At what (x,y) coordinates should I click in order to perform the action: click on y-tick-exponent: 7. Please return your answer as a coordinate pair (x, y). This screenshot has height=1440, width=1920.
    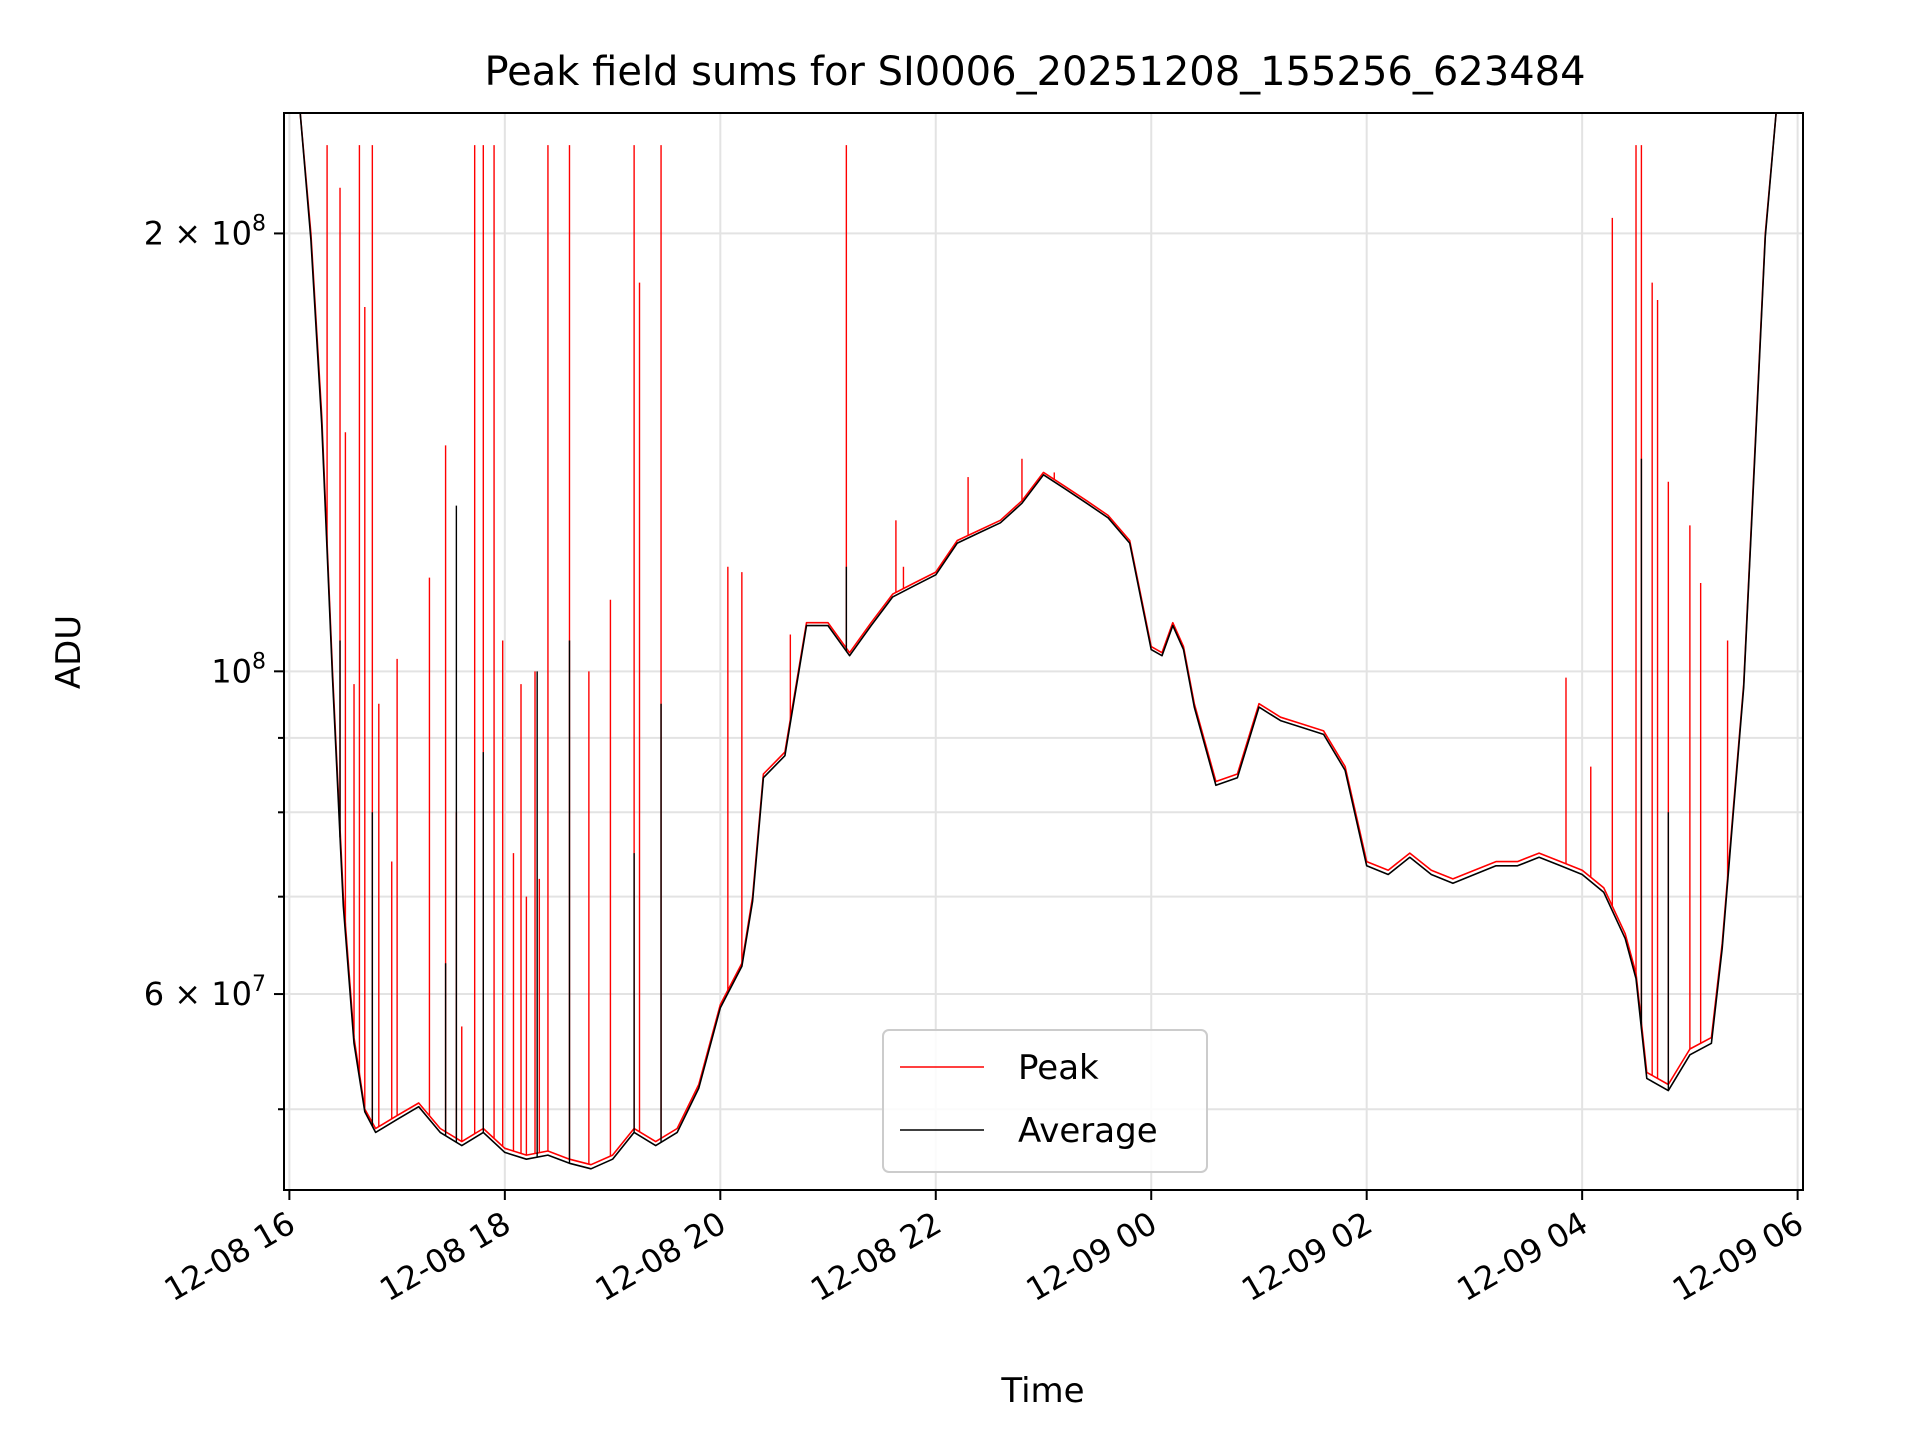
    Looking at the image, I should click on (259, 984).